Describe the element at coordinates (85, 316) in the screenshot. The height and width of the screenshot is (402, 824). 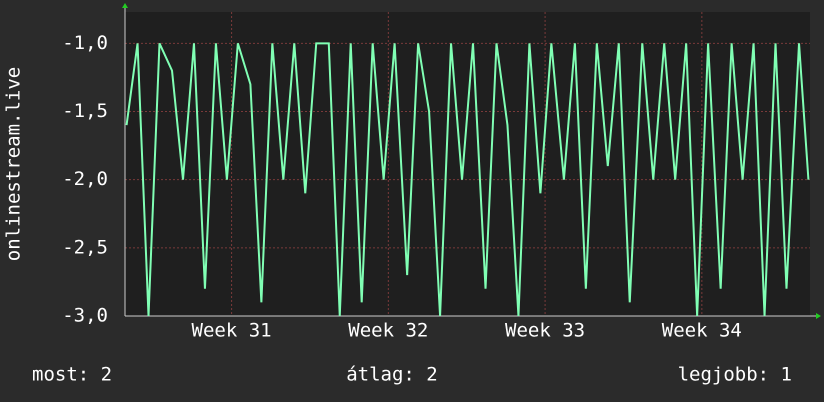
I see `y-tick-label: -3,0` at that location.